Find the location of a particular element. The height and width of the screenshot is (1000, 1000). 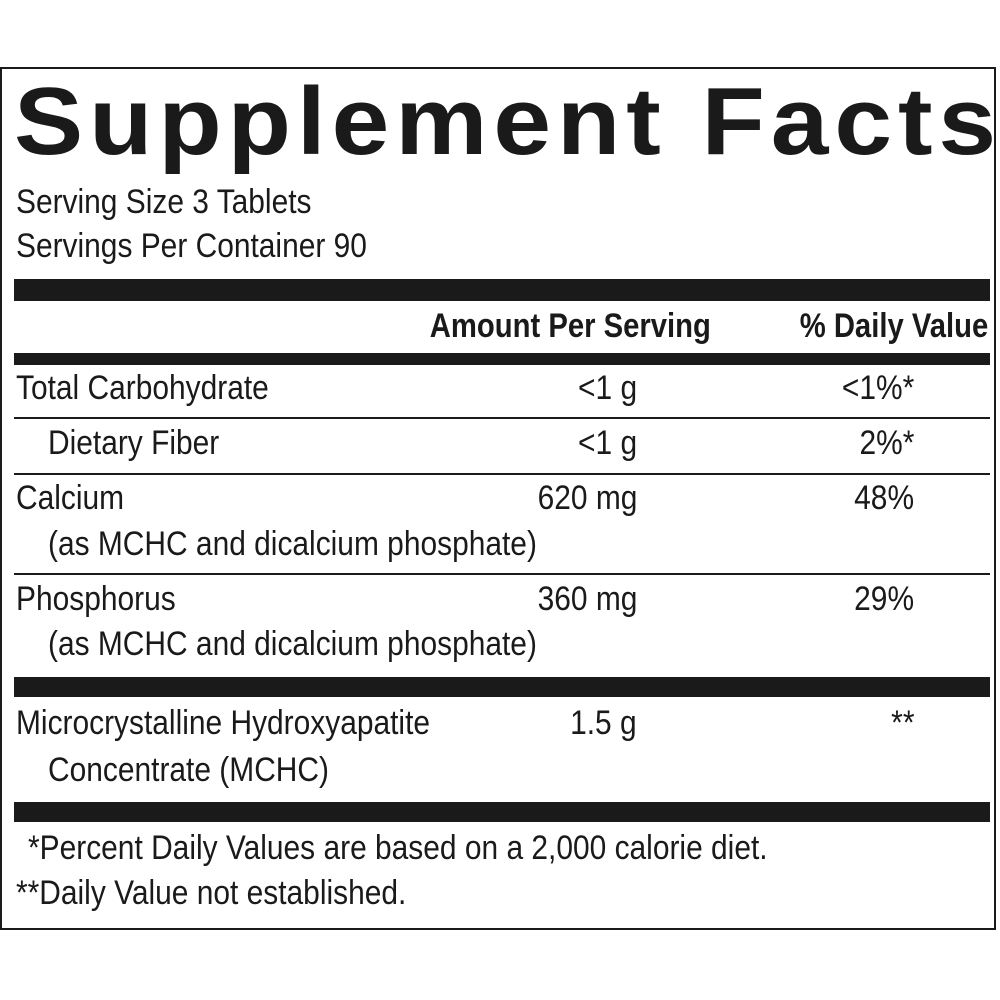

nutrient-amount-dietary-fiber: <1 g is located at coordinates (607, 443).